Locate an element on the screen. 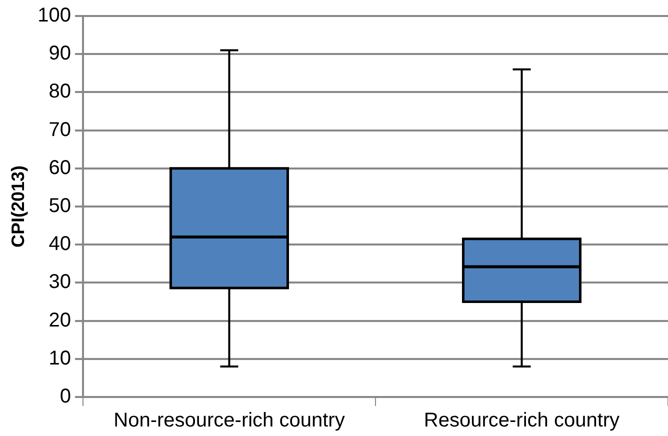  y-tick-label: 30 is located at coordinates (59, 282).